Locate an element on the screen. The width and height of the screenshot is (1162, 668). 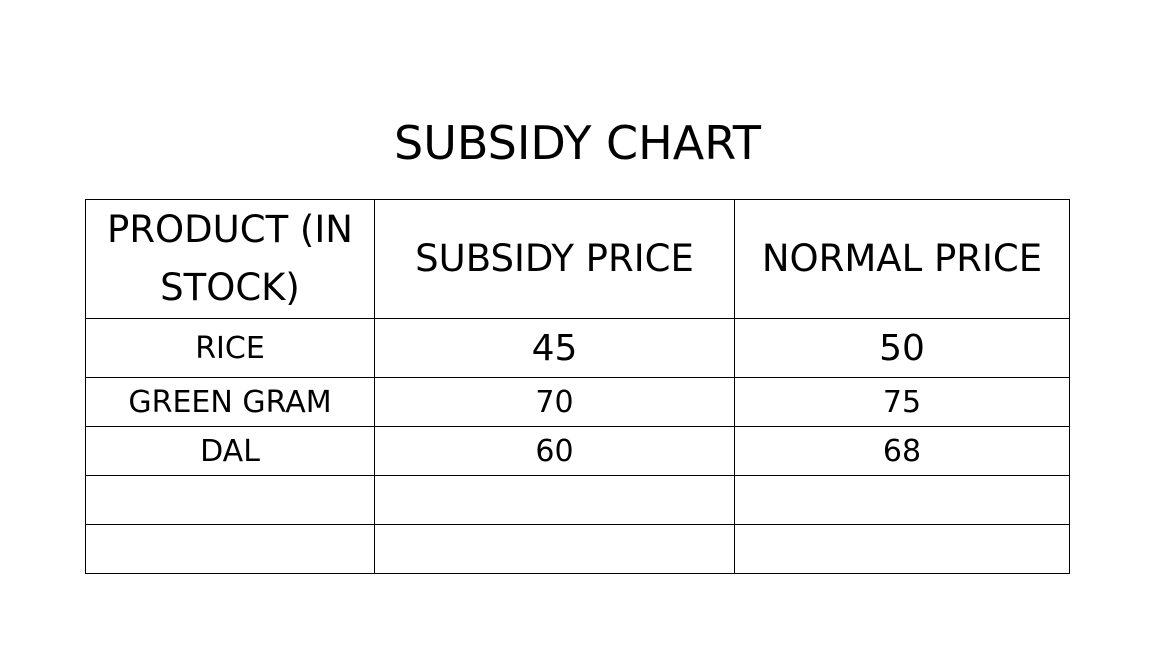
normal-price-cell: 50 is located at coordinates (902, 348).